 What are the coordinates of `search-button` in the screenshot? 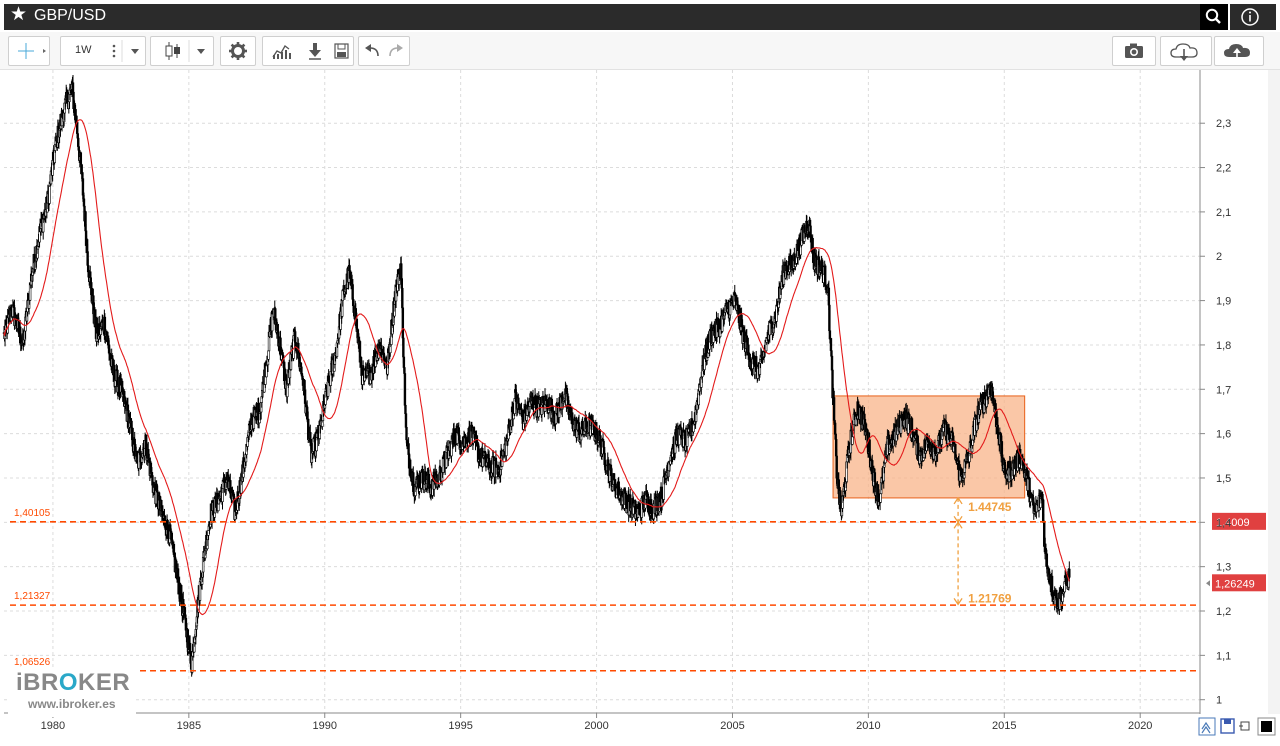 It's located at (1214, 17).